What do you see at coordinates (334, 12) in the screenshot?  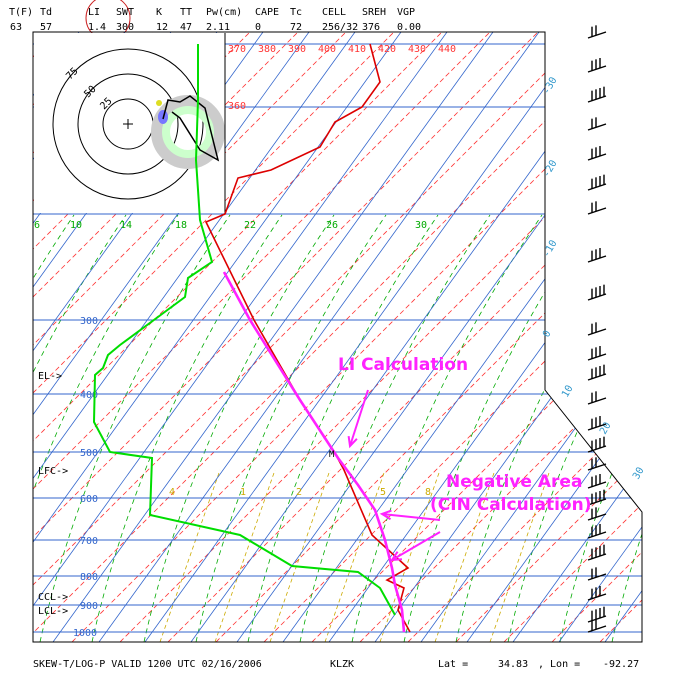 I see `header-label-9: CELL` at bounding box center [334, 12].